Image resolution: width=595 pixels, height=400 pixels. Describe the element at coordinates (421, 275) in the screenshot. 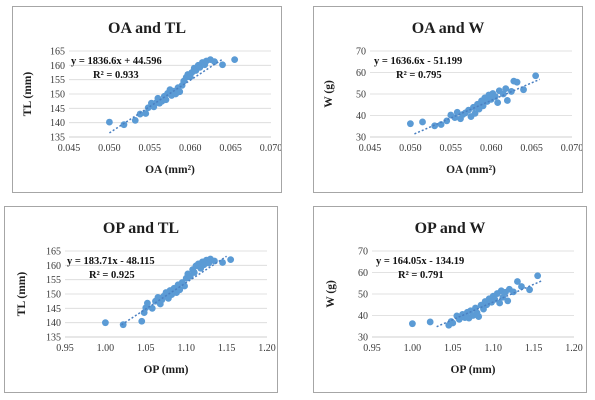

I see `r-squared-label: R² = 0.791` at that location.